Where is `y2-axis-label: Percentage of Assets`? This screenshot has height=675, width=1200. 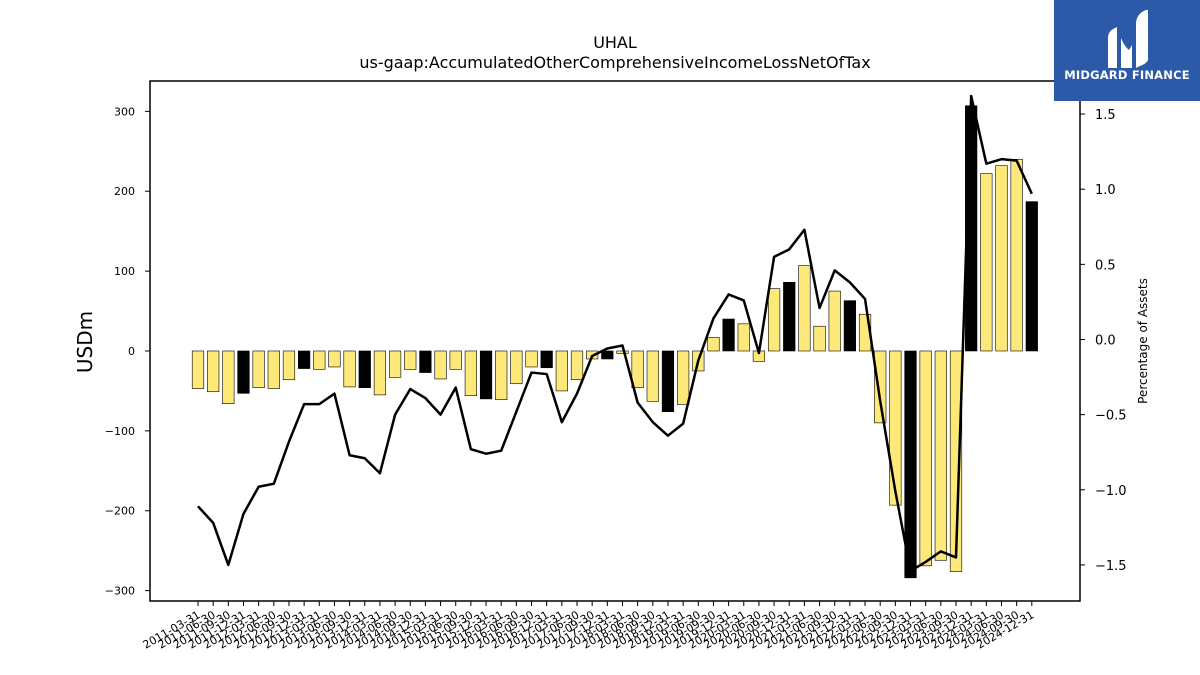
y2-axis-label: Percentage of Assets is located at coordinates (1143, 341).